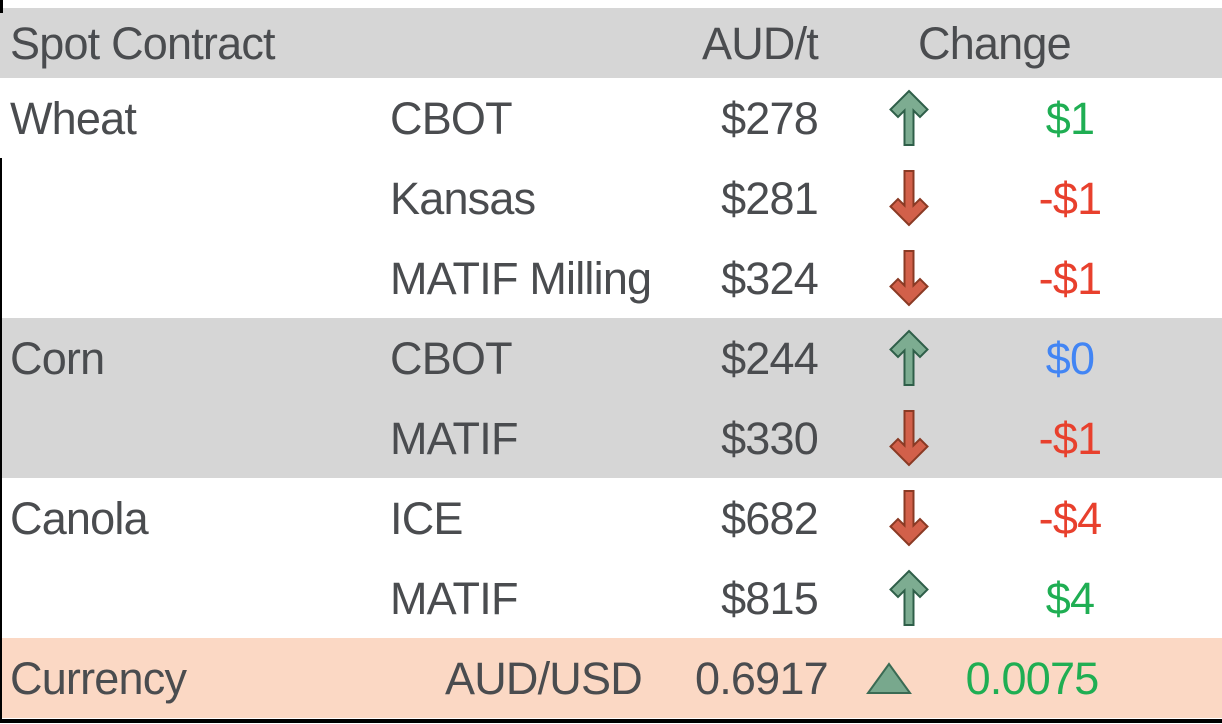  What do you see at coordinates (463, 198) in the screenshot?
I see `contract-label: Kansas` at bounding box center [463, 198].